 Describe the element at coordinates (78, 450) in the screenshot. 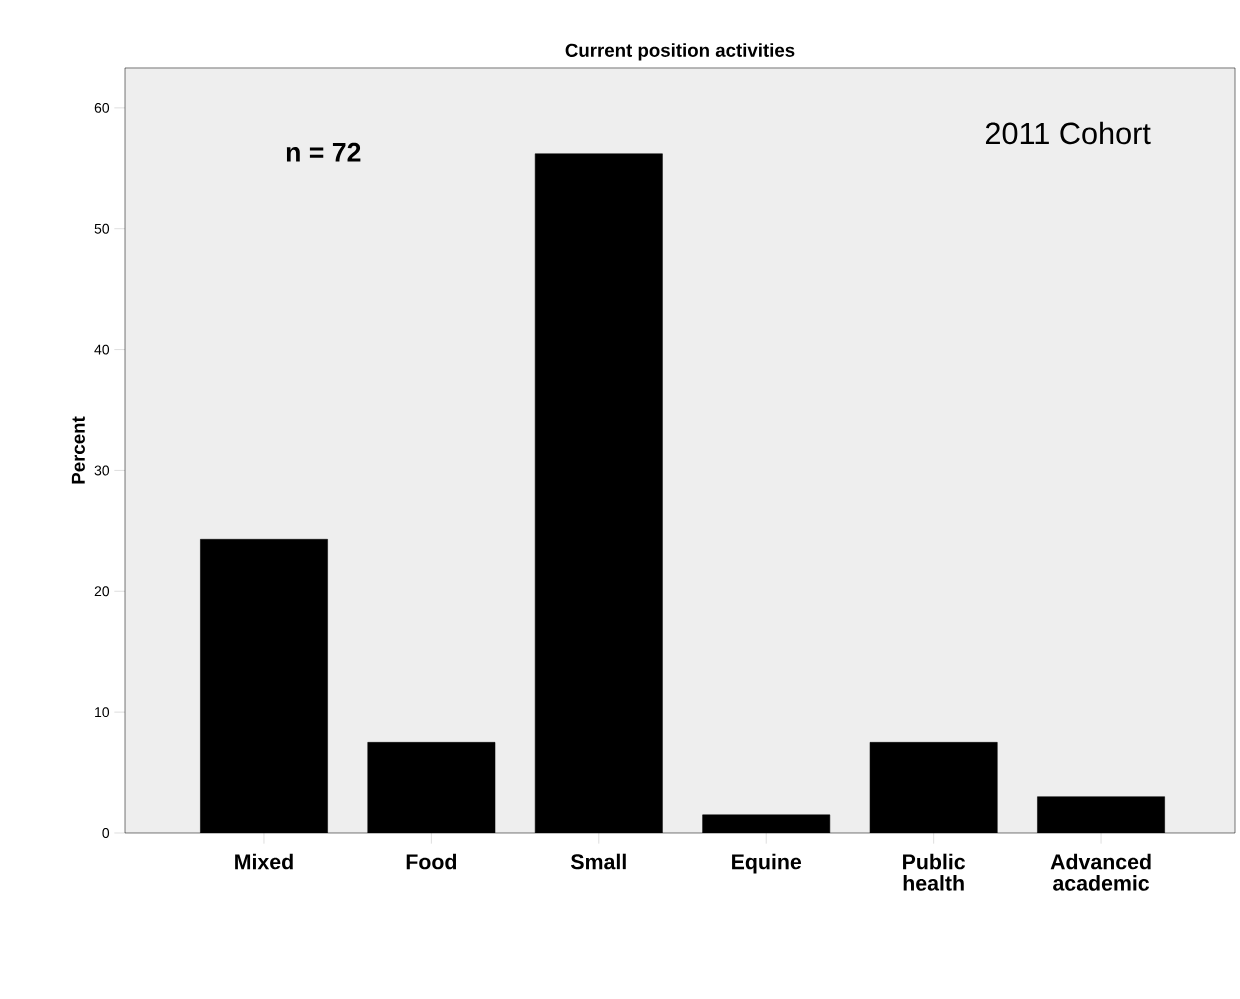

I see `y-axis-title: Percent` at that location.